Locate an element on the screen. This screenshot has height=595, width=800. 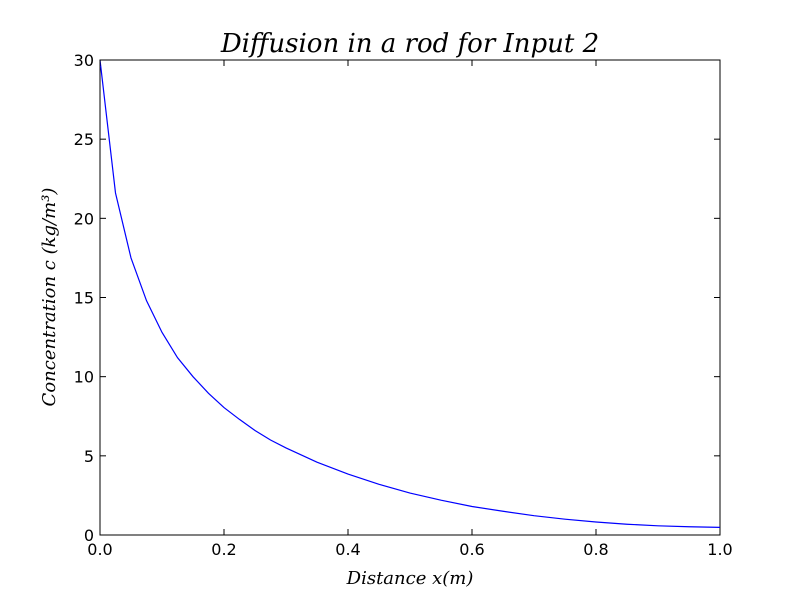
chart-title: Diffusion in a rod for Input 2 is located at coordinates (409, 44).